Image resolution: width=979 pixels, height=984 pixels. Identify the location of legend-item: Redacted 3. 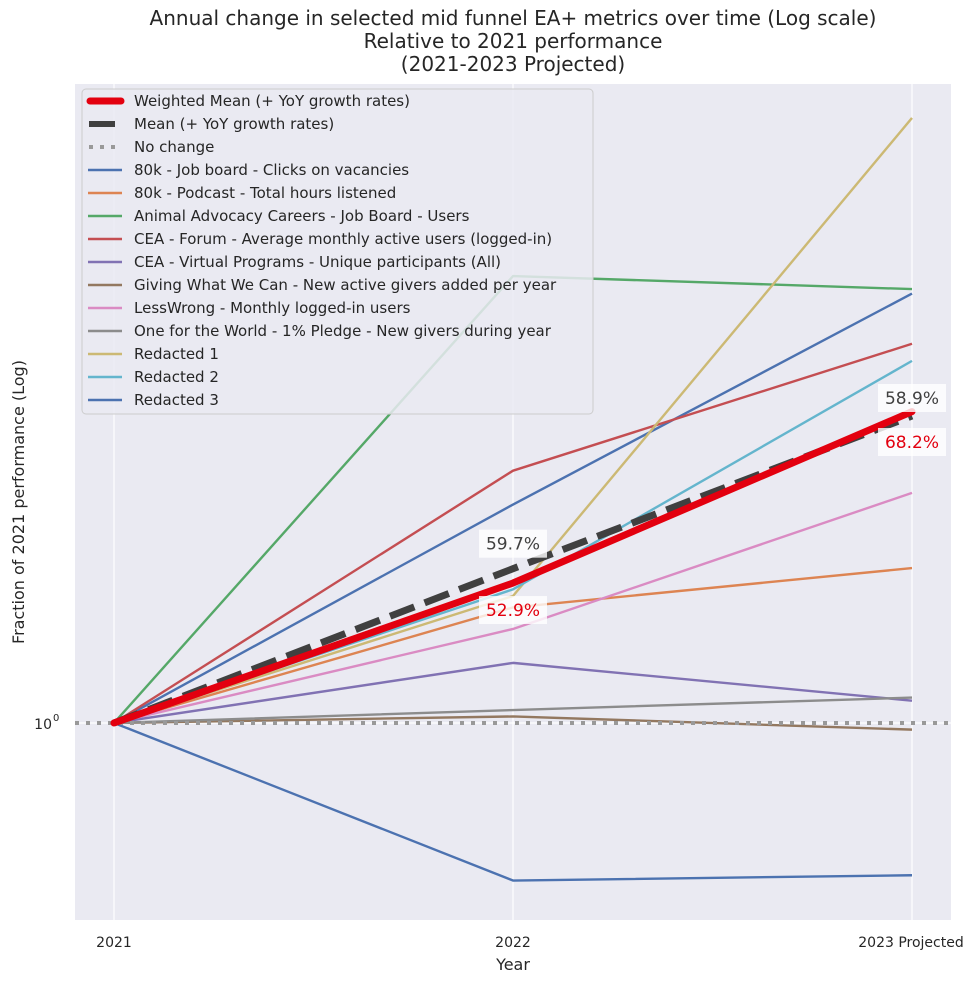
(153, 400).